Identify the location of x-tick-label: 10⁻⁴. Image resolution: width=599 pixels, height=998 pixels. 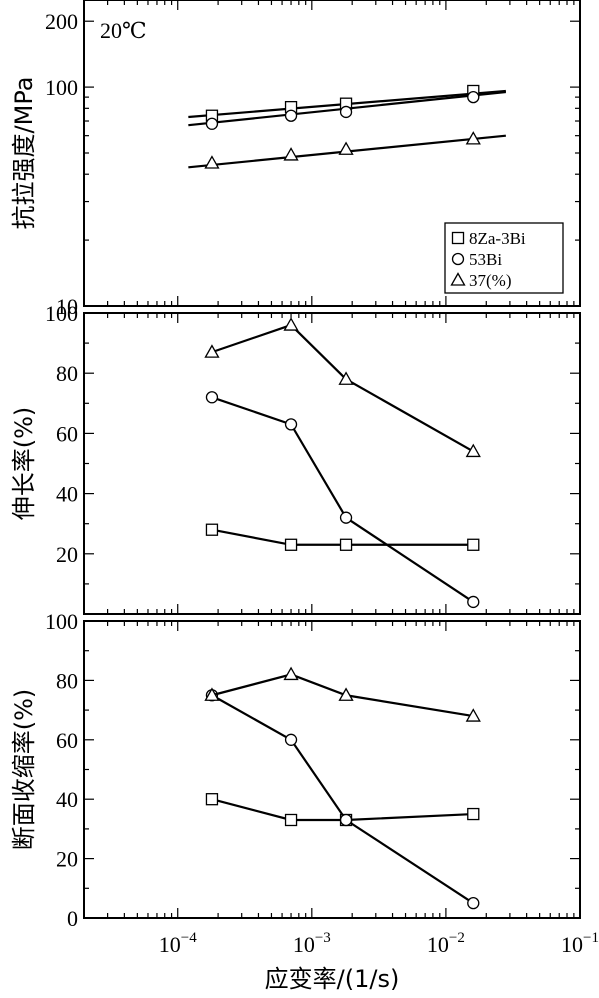
(178, 943).